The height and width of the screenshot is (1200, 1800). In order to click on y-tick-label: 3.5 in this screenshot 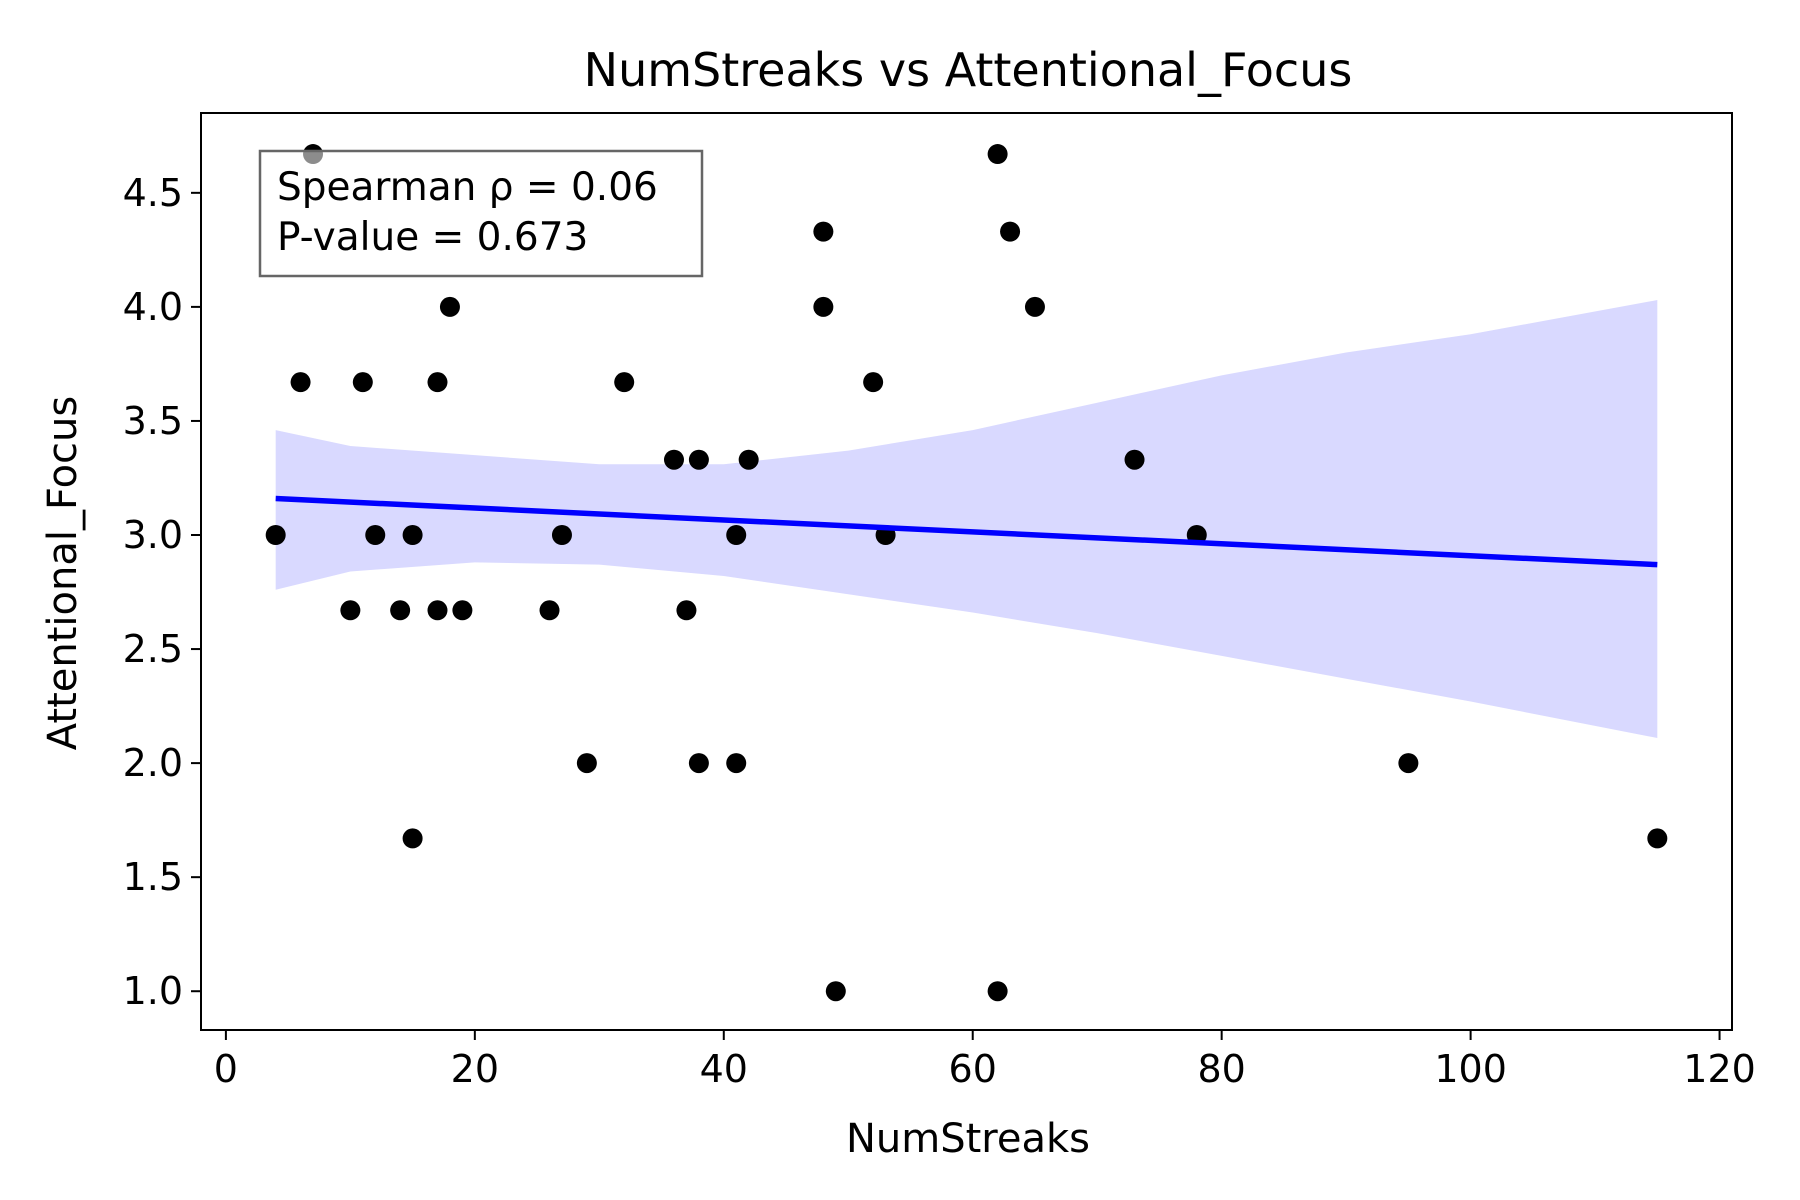, I will do `click(153, 421)`.